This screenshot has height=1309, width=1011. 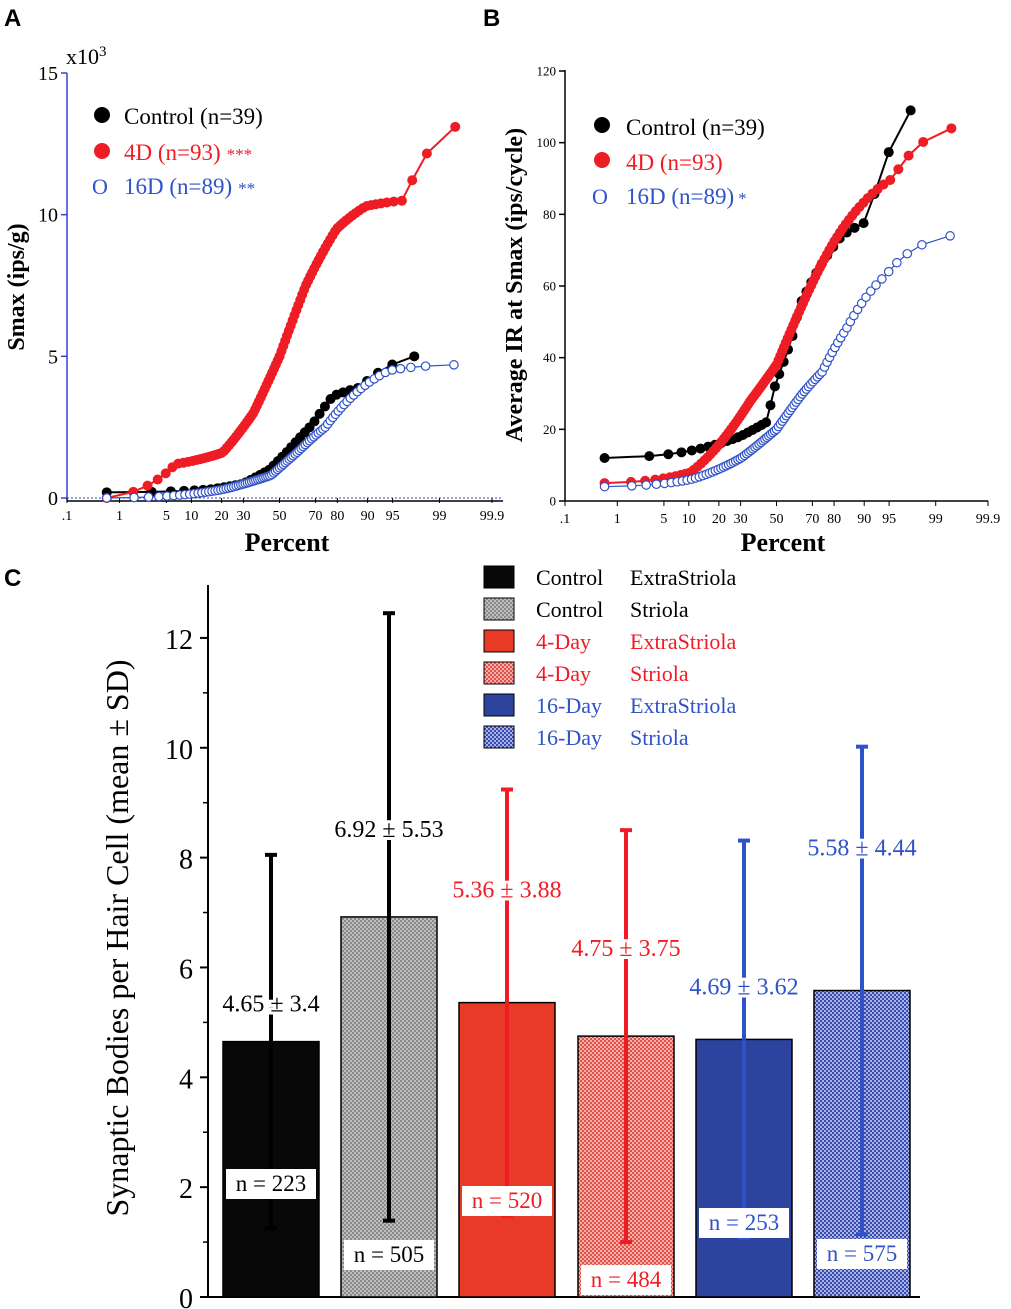 I want to click on n-label: n = 575, so click(x=862, y=1253).